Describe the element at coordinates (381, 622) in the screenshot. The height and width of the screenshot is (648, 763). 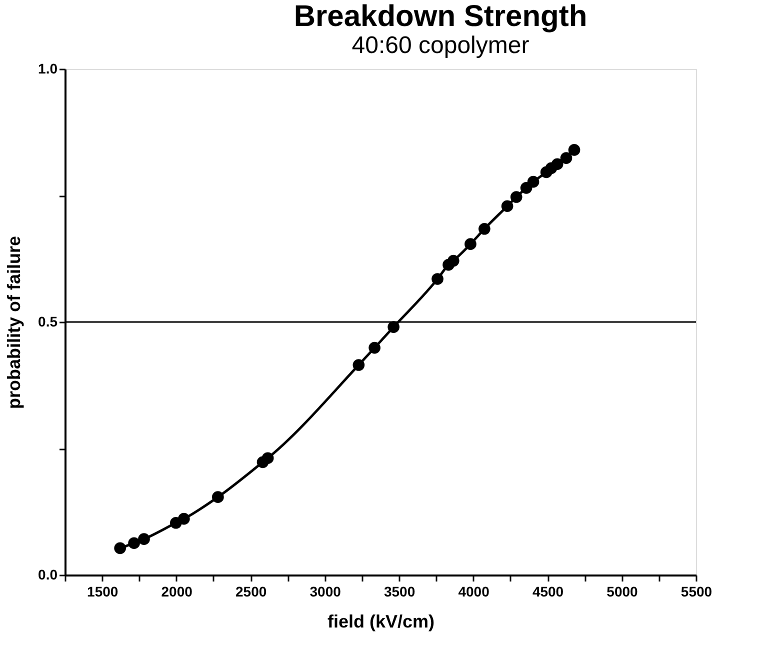
I see `x-axis-title: field (kV/cm)` at that location.